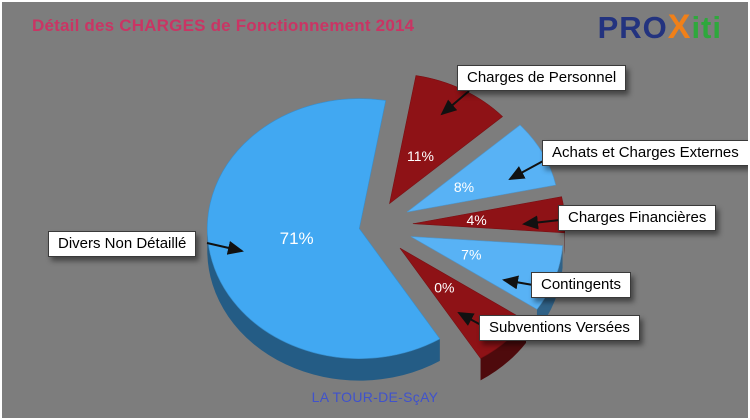  Describe the element at coordinates (297, 238) in the screenshot. I see `pie-percent-label: 71%` at that location.